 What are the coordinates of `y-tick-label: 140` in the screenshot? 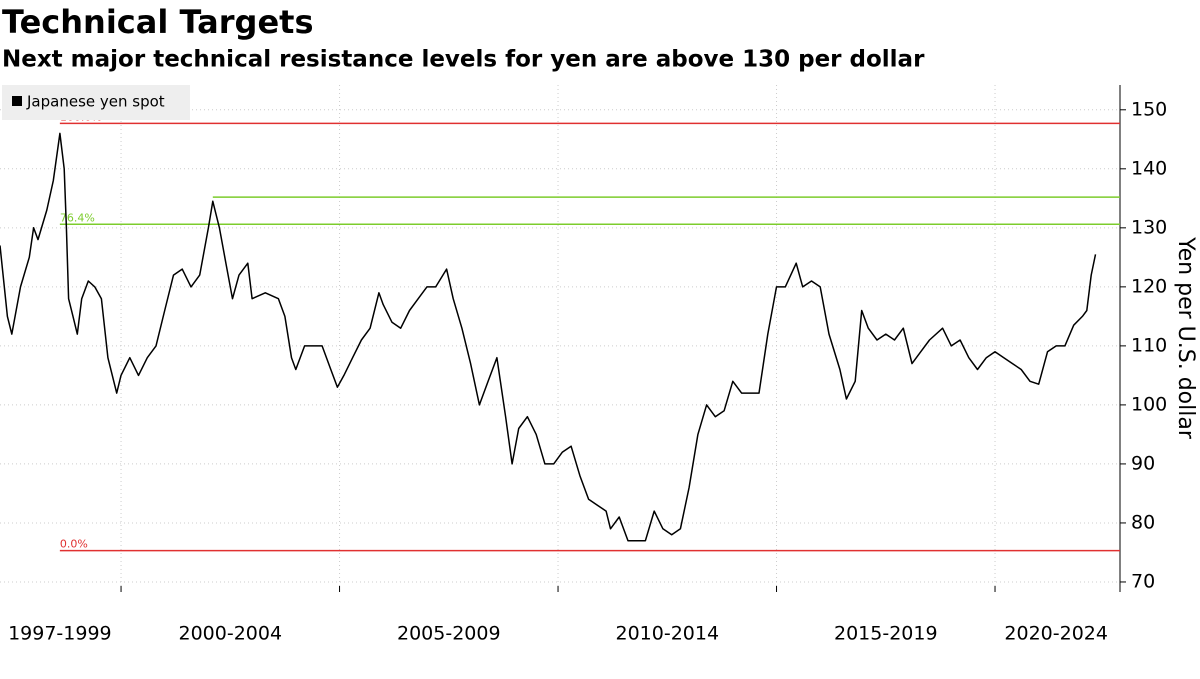 It's located at (1149, 168).